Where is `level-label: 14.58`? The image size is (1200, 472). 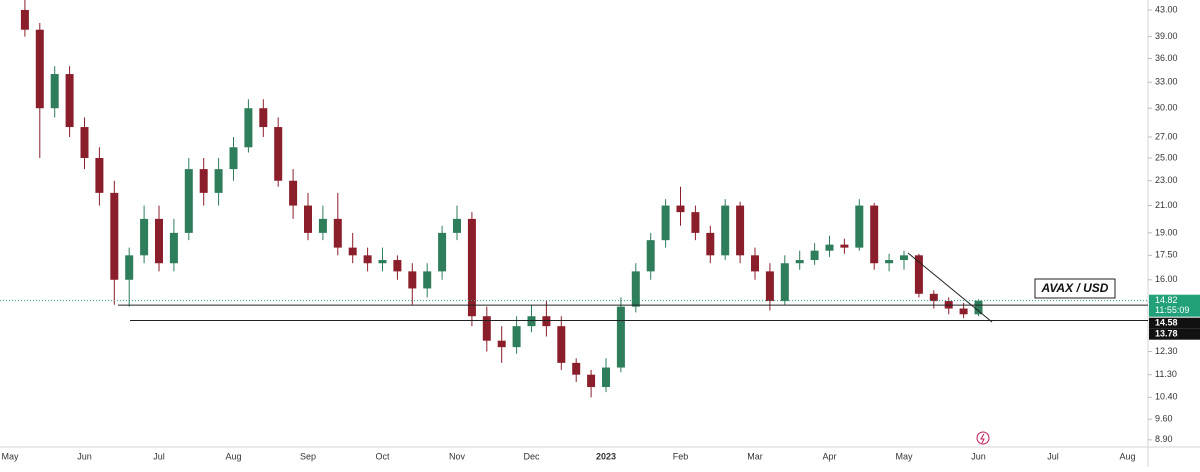
level-label: 14.58 is located at coordinates (1166, 323).